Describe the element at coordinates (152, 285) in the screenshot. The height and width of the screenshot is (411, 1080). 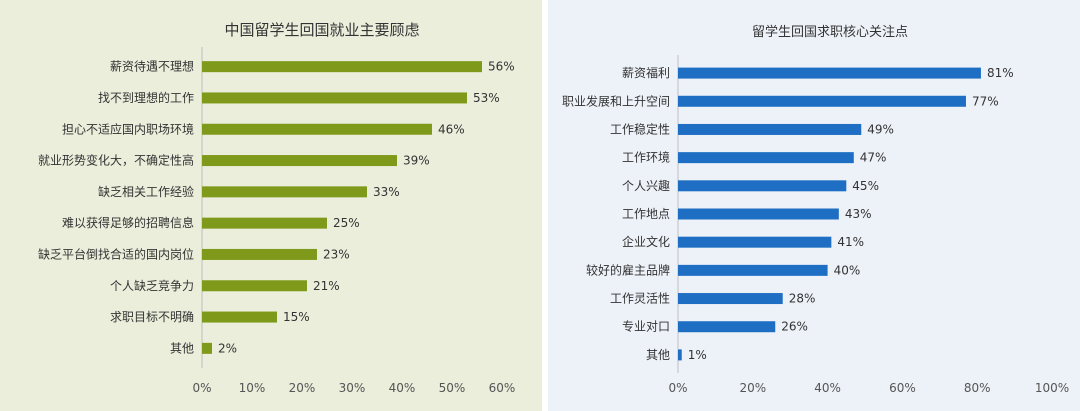
I see `category-label: 个人缺乏竞争力` at that location.